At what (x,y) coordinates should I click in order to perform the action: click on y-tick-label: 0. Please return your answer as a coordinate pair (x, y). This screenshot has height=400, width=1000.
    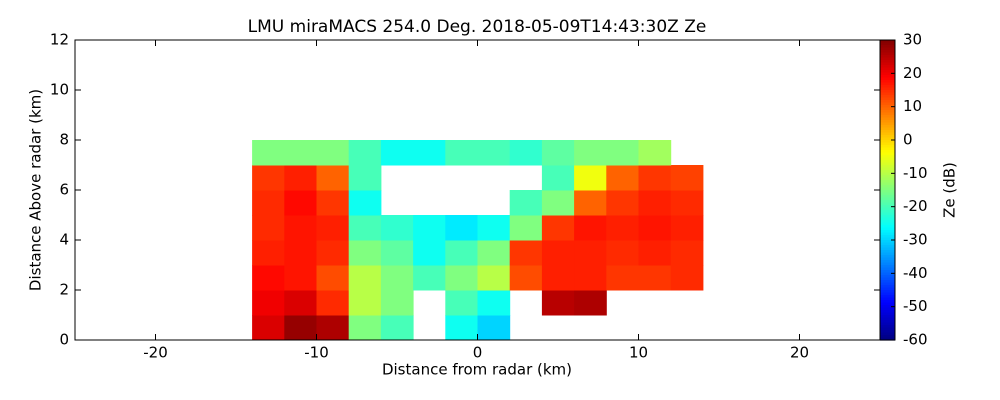
    Looking at the image, I should click on (64, 340).